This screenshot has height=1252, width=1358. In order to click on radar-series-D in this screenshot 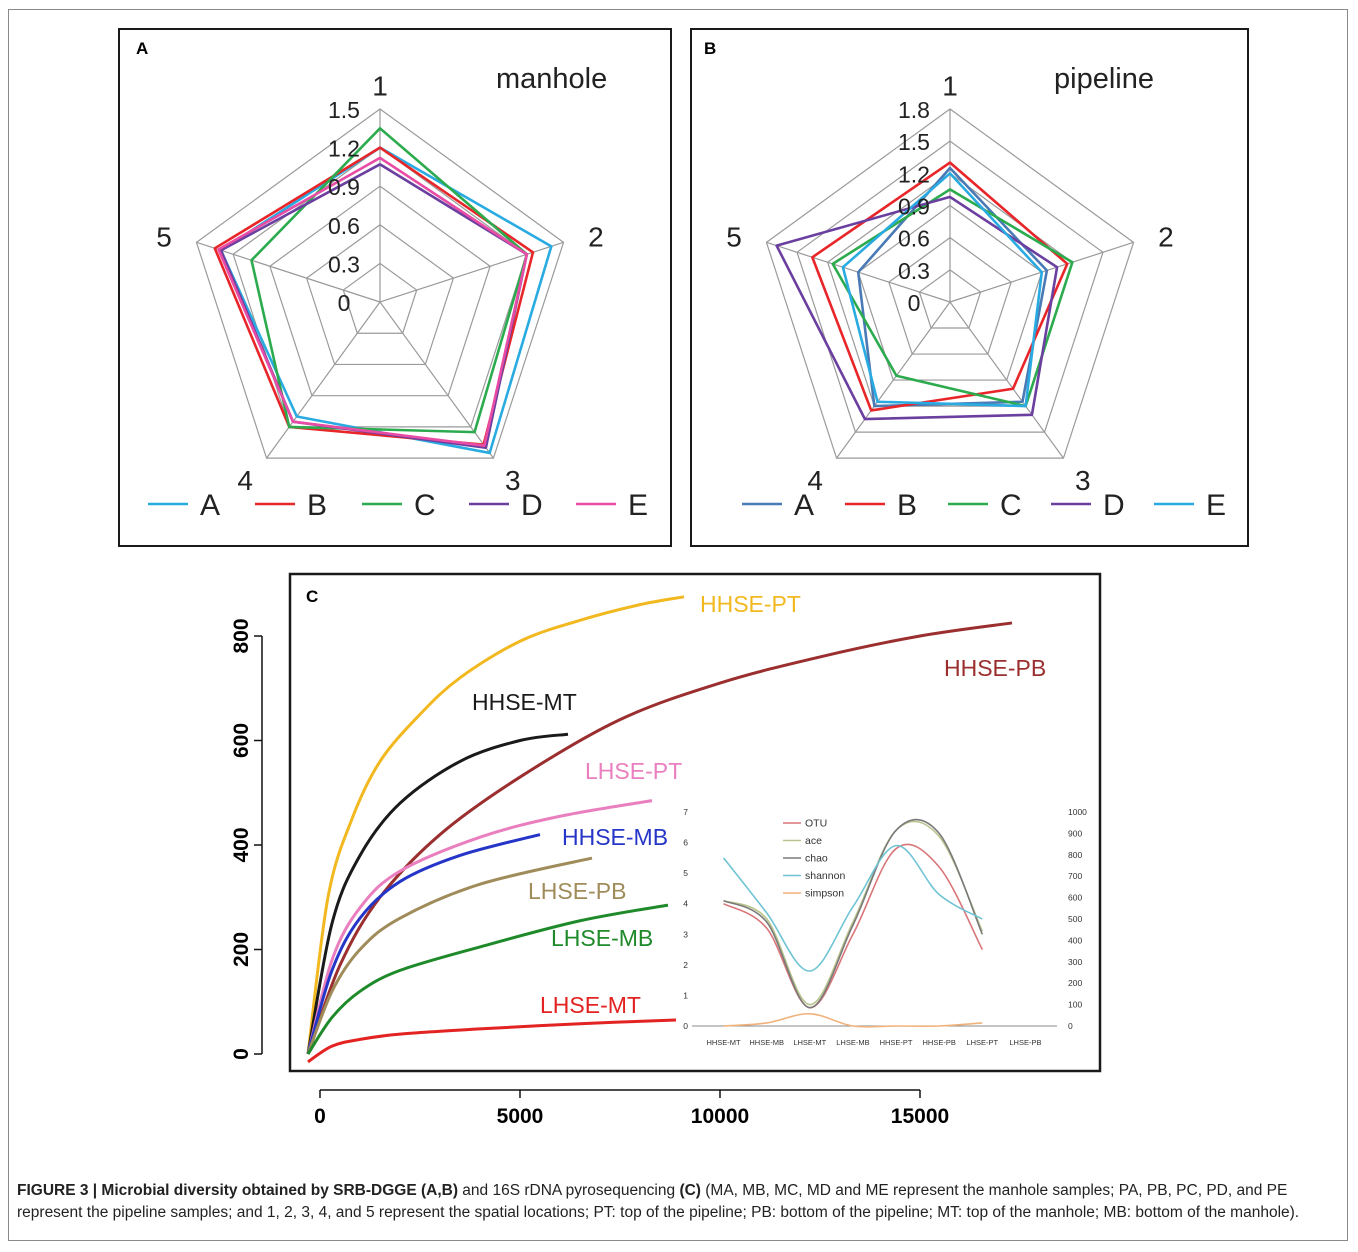, I will do `click(917, 308)`.